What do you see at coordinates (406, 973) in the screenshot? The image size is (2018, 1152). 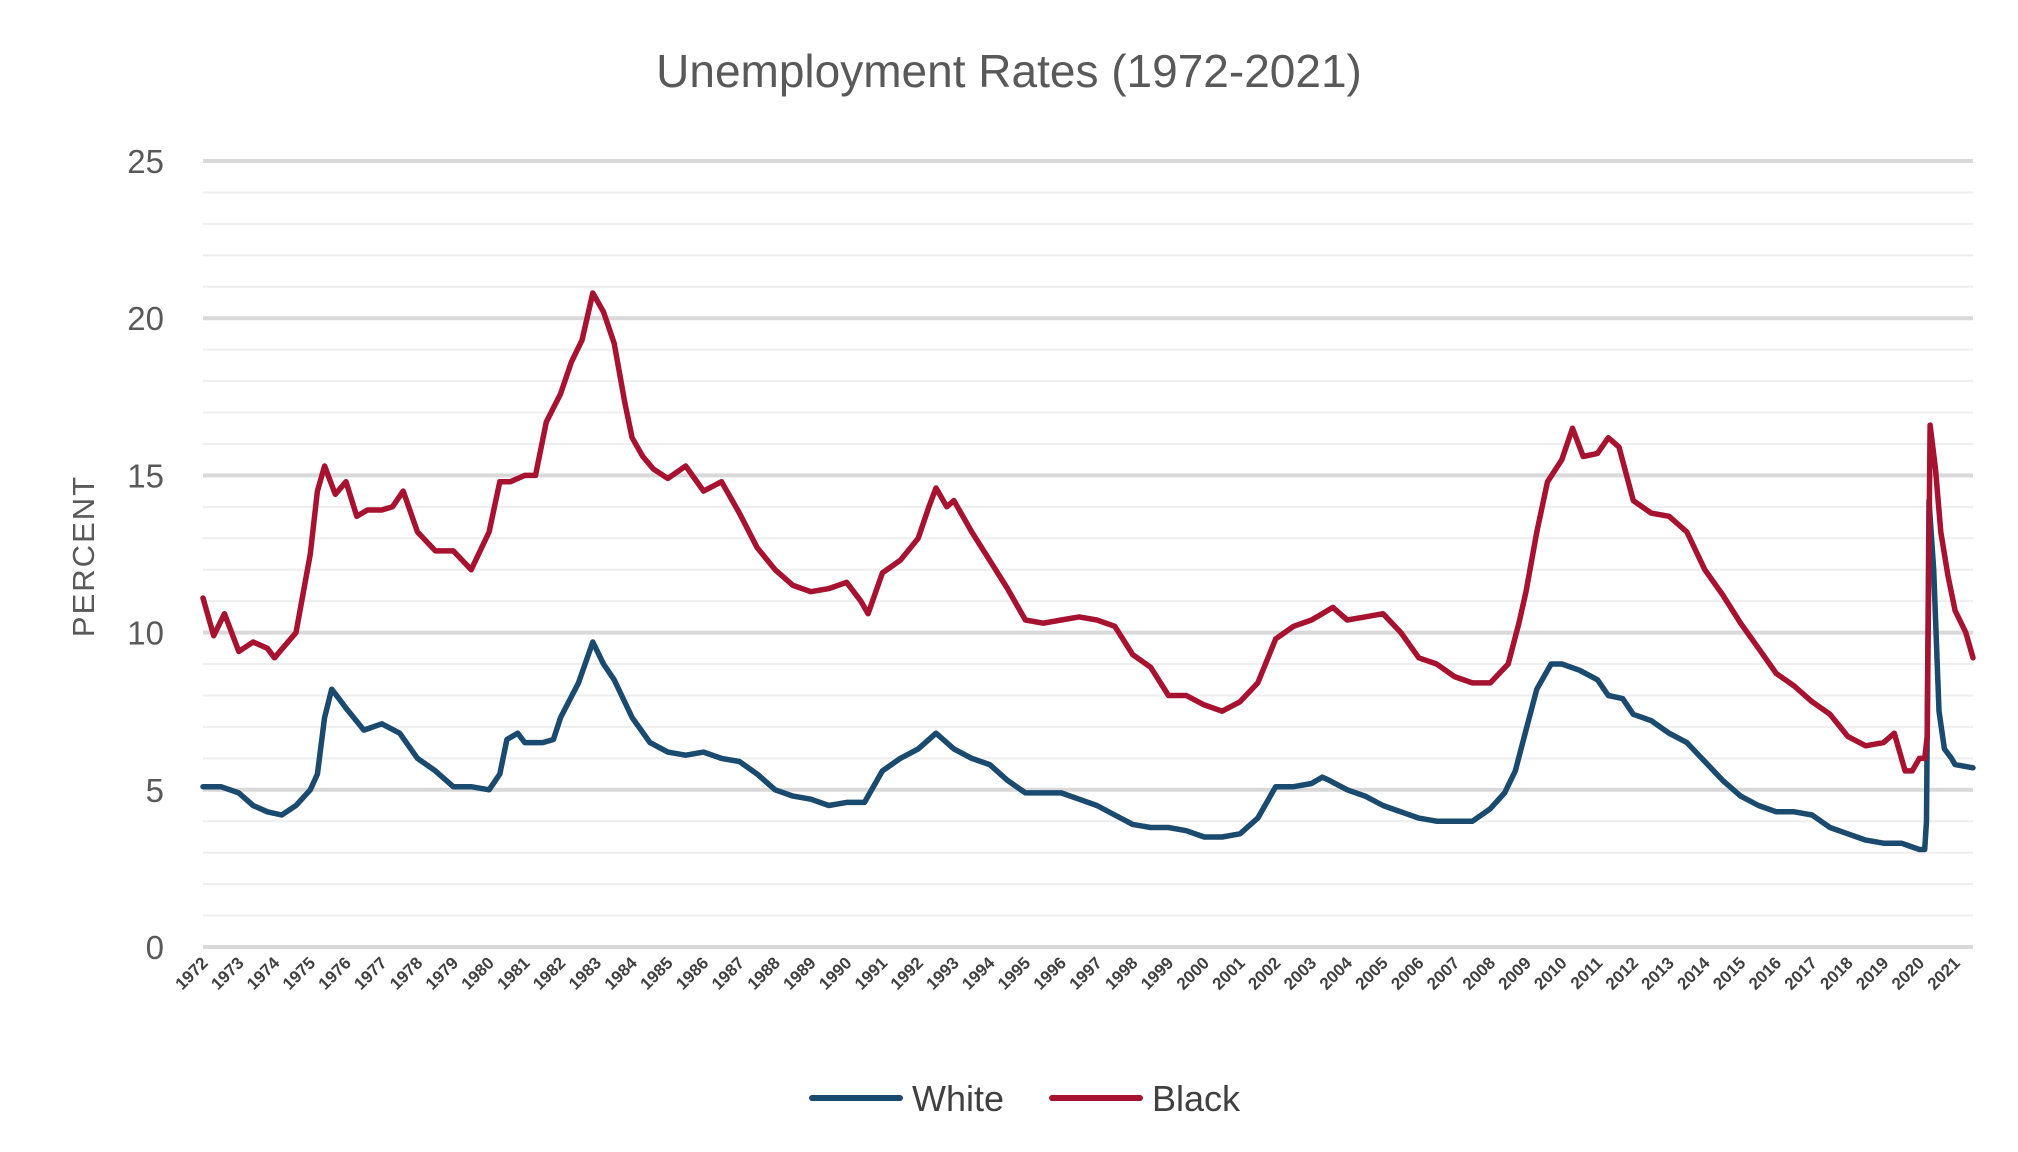 I see `x-tick-label: 1978` at bounding box center [406, 973].